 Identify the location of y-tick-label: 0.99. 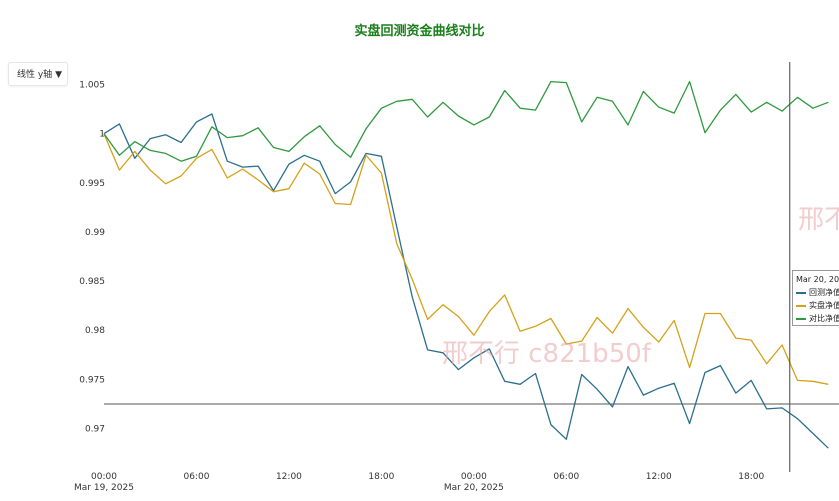
(95, 233).